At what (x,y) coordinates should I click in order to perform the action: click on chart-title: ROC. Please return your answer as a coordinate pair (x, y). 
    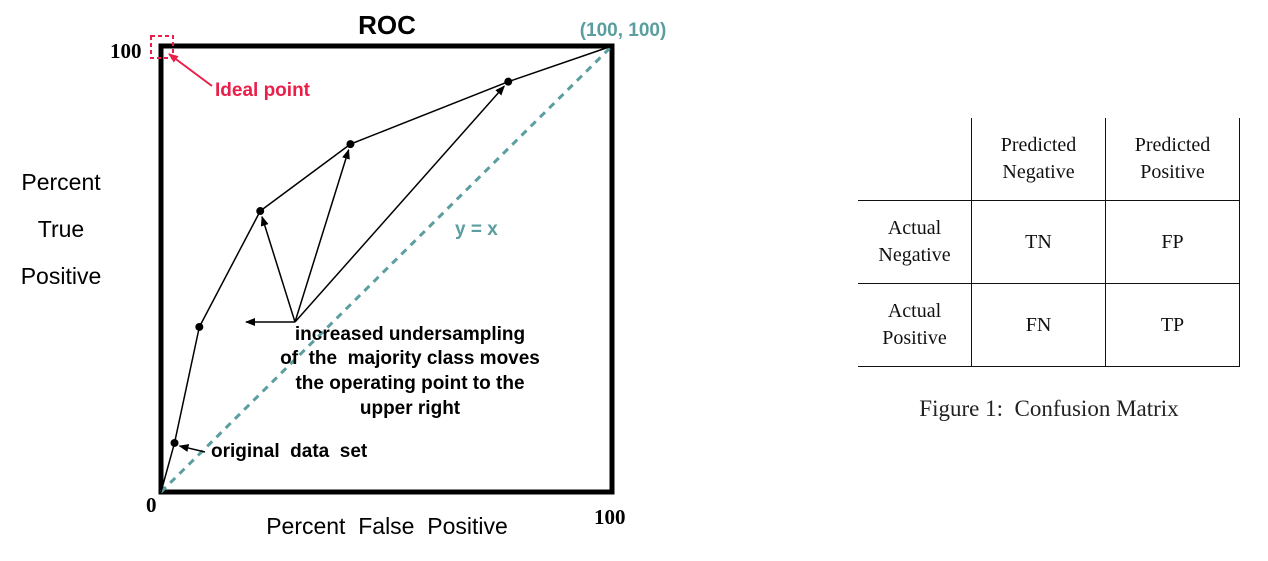
    Looking at the image, I should click on (387, 25).